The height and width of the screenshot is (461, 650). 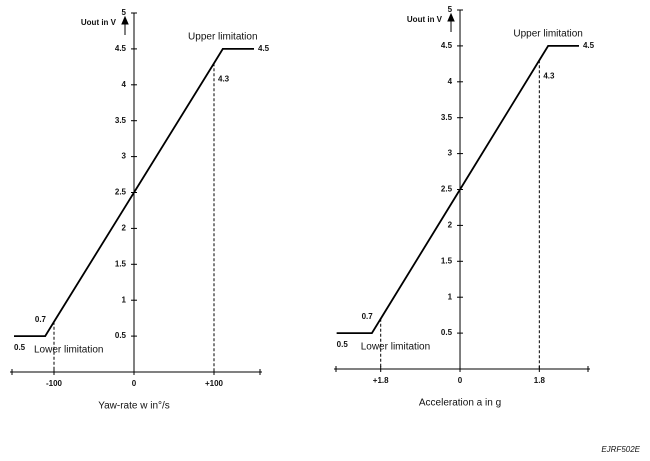 What do you see at coordinates (54, 383) in the screenshot?
I see `x-tick-label: -100` at bounding box center [54, 383].